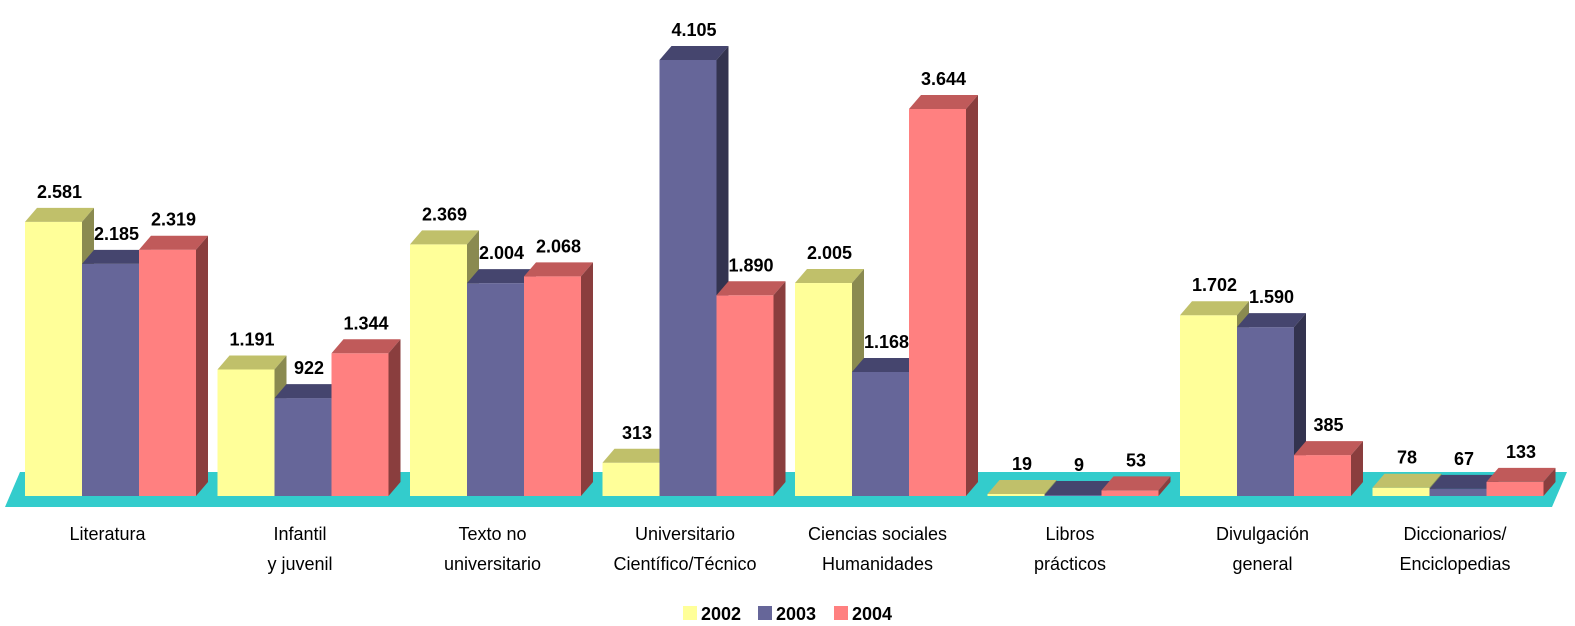 The image size is (1575, 626). What do you see at coordinates (107, 534) in the screenshot?
I see `category-label: Literatura` at bounding box center [107, 534].